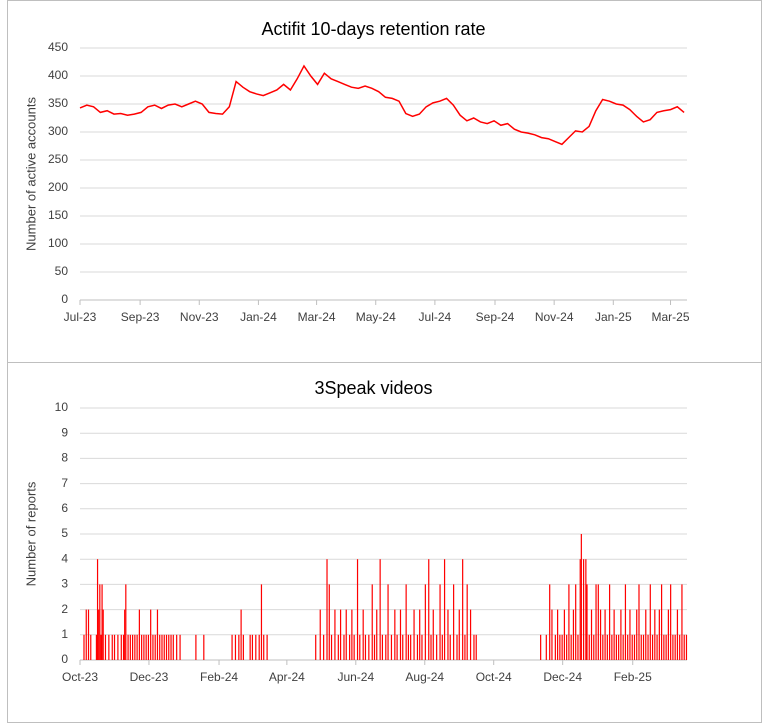 This screenshot has height=726, width=768. Describe the element at coordinates (376, 317) in the screenshot. I see `x-tick-label: May-24` at that location.